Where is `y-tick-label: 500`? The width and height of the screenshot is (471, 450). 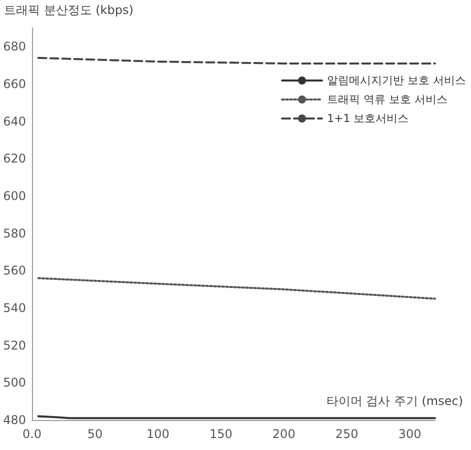
y-tick-label: 500 is located at coordinates (14, 383).